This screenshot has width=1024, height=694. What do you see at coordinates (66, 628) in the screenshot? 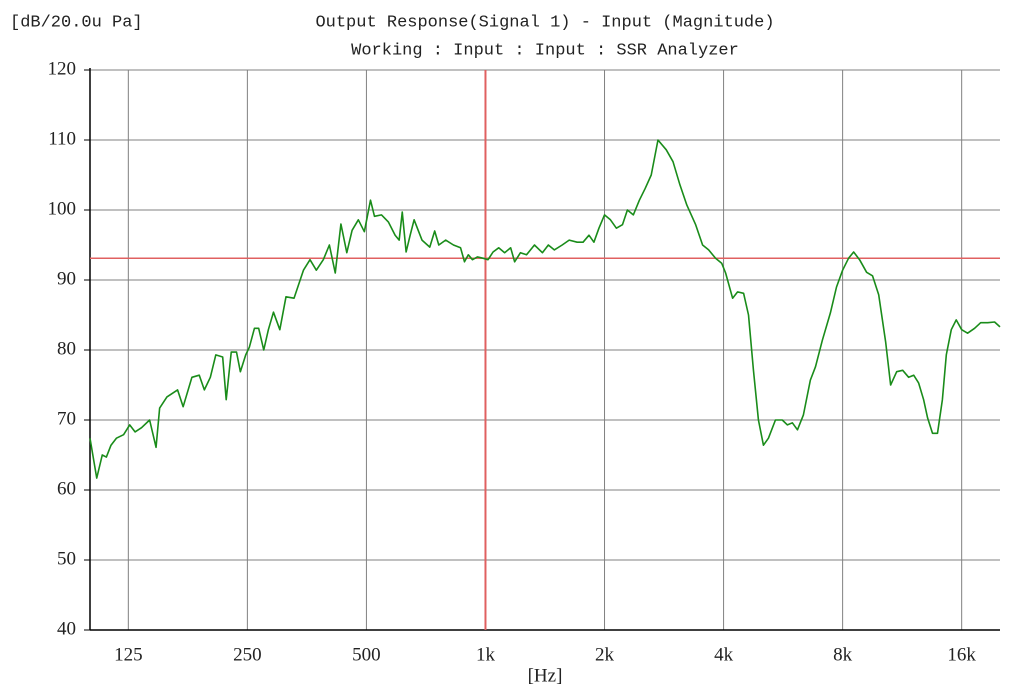
I see `y-tick-label: 40` at bounding box center [66, 628].